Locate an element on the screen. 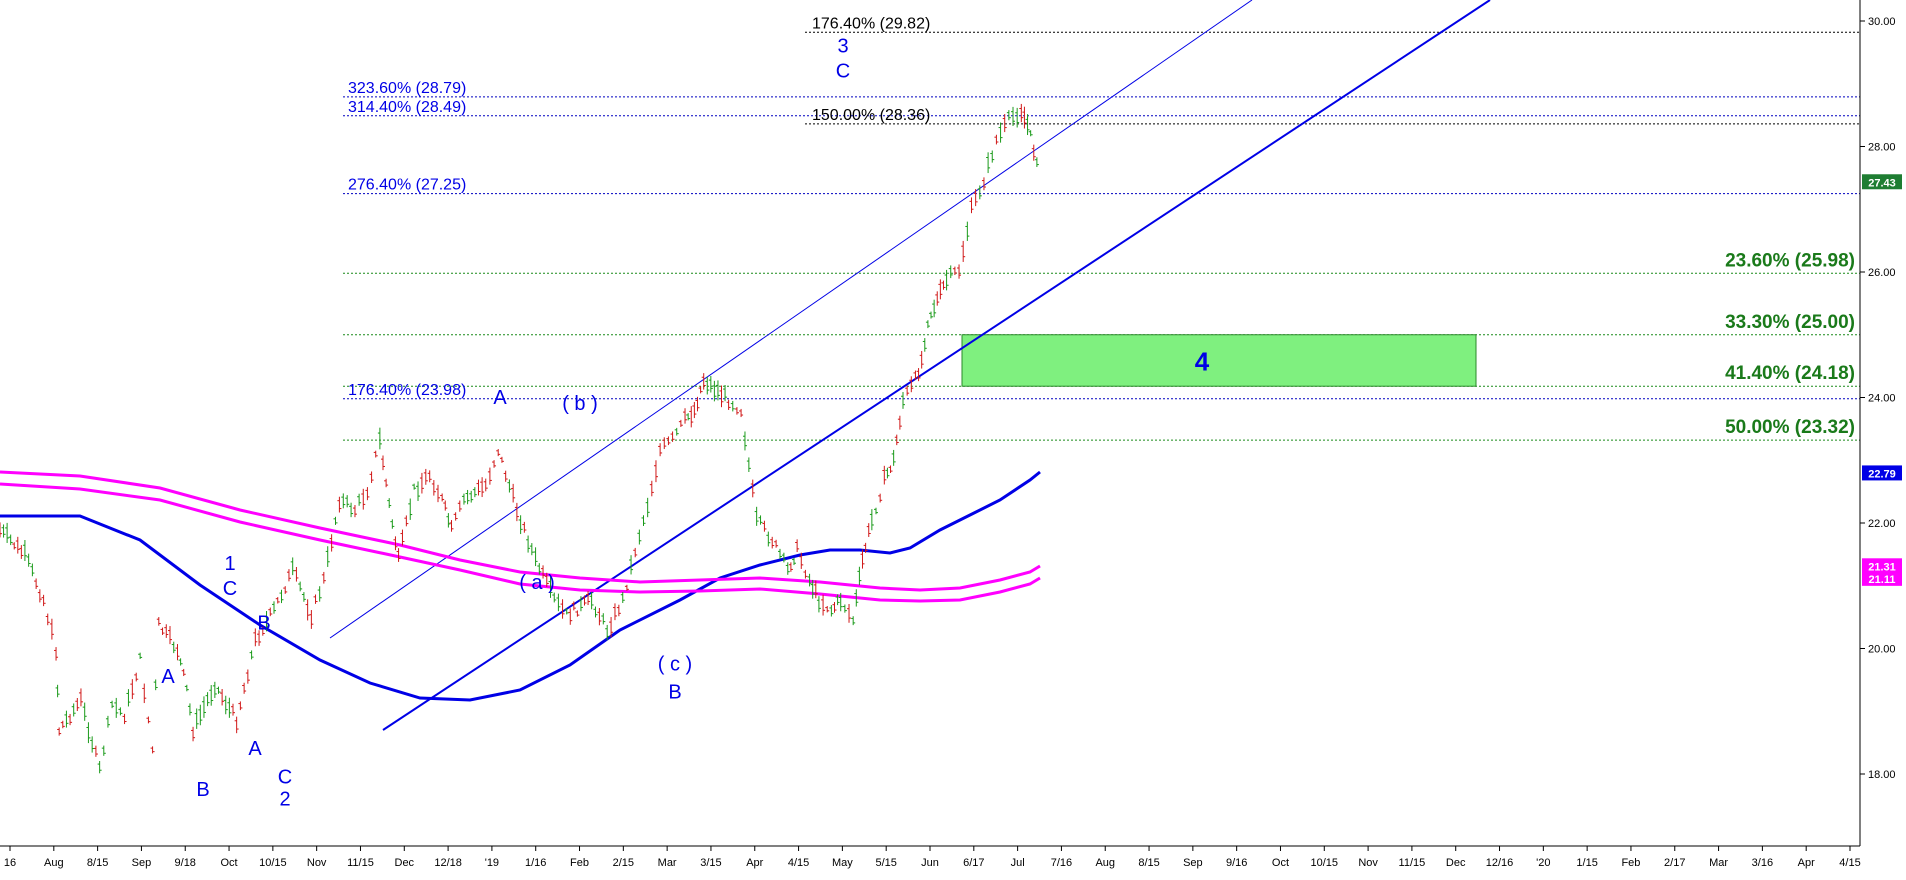 The width and height of the screenshot is (1906, 880). y-tick-label: 28.00 is located at coordinates (1882, 148).